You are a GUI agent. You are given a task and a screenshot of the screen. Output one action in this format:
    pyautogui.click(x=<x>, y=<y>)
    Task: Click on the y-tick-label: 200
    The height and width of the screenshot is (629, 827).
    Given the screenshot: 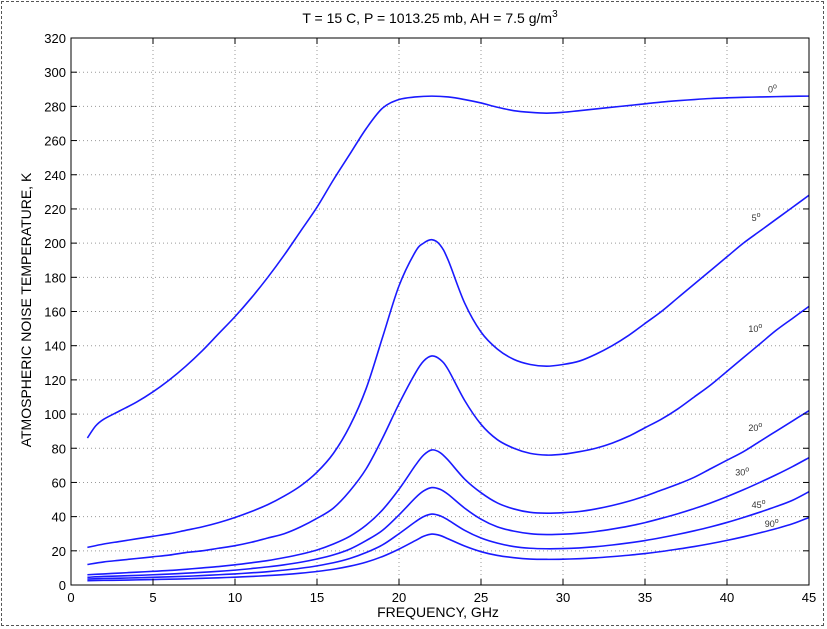 What is the action you would take?
    pyautogui.click(x=55, y=243)
    